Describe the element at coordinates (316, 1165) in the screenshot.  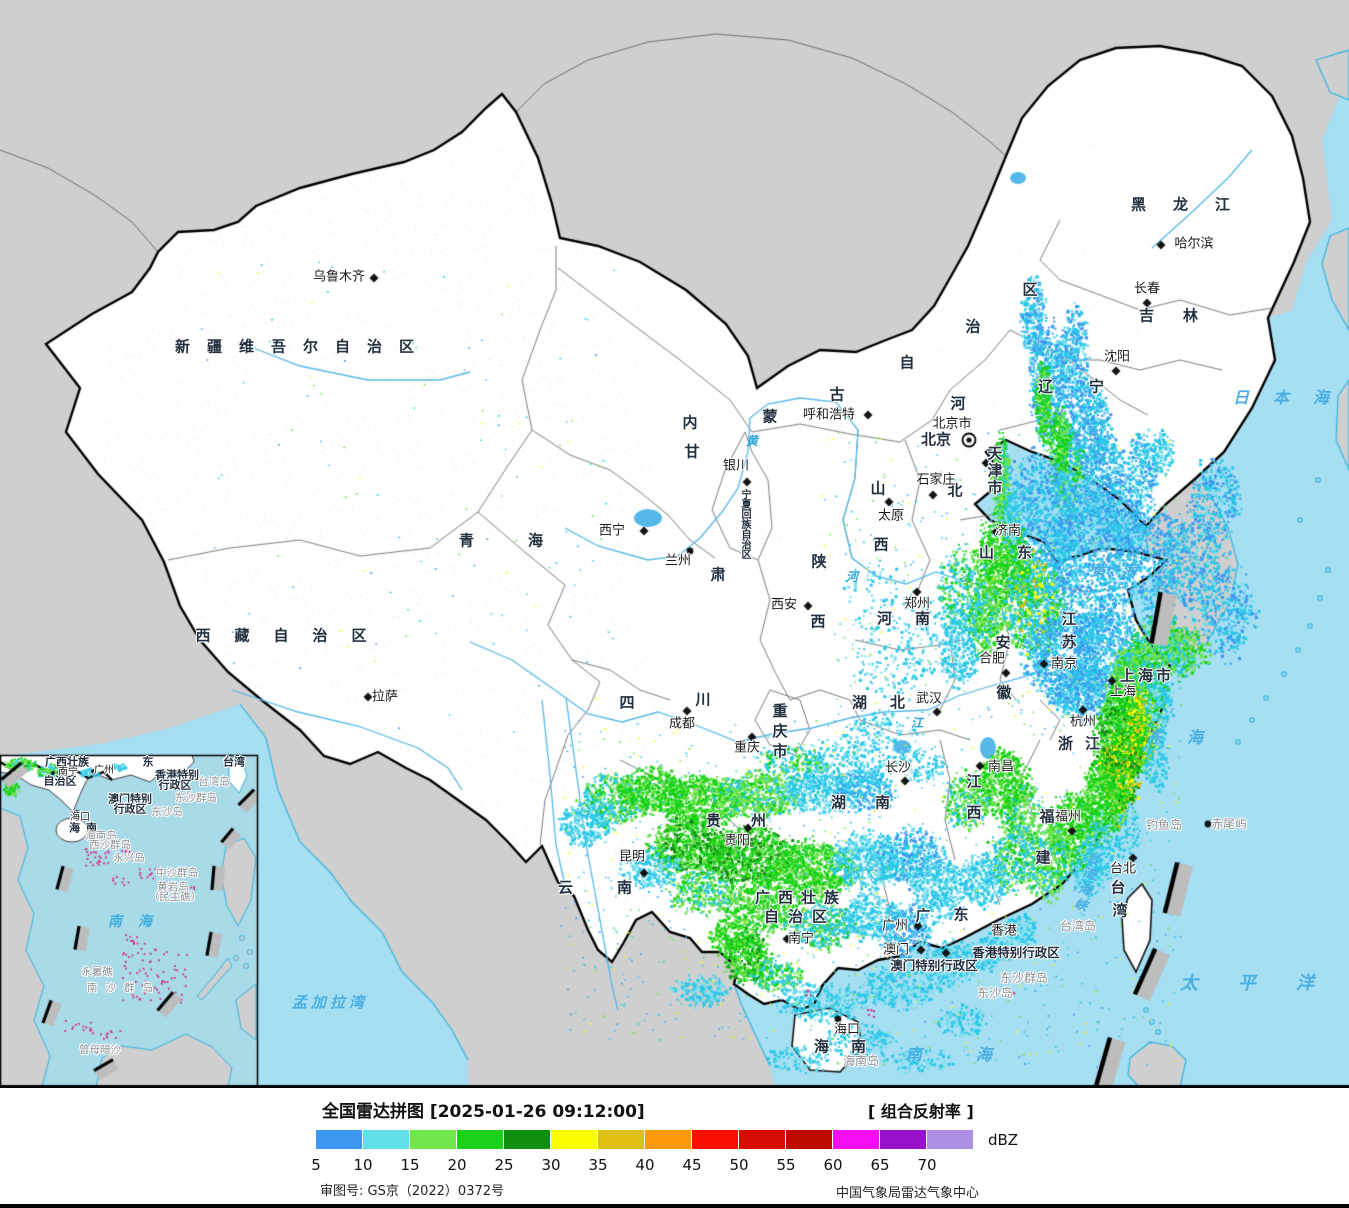
I see `dbz-tick: 5` at that location.